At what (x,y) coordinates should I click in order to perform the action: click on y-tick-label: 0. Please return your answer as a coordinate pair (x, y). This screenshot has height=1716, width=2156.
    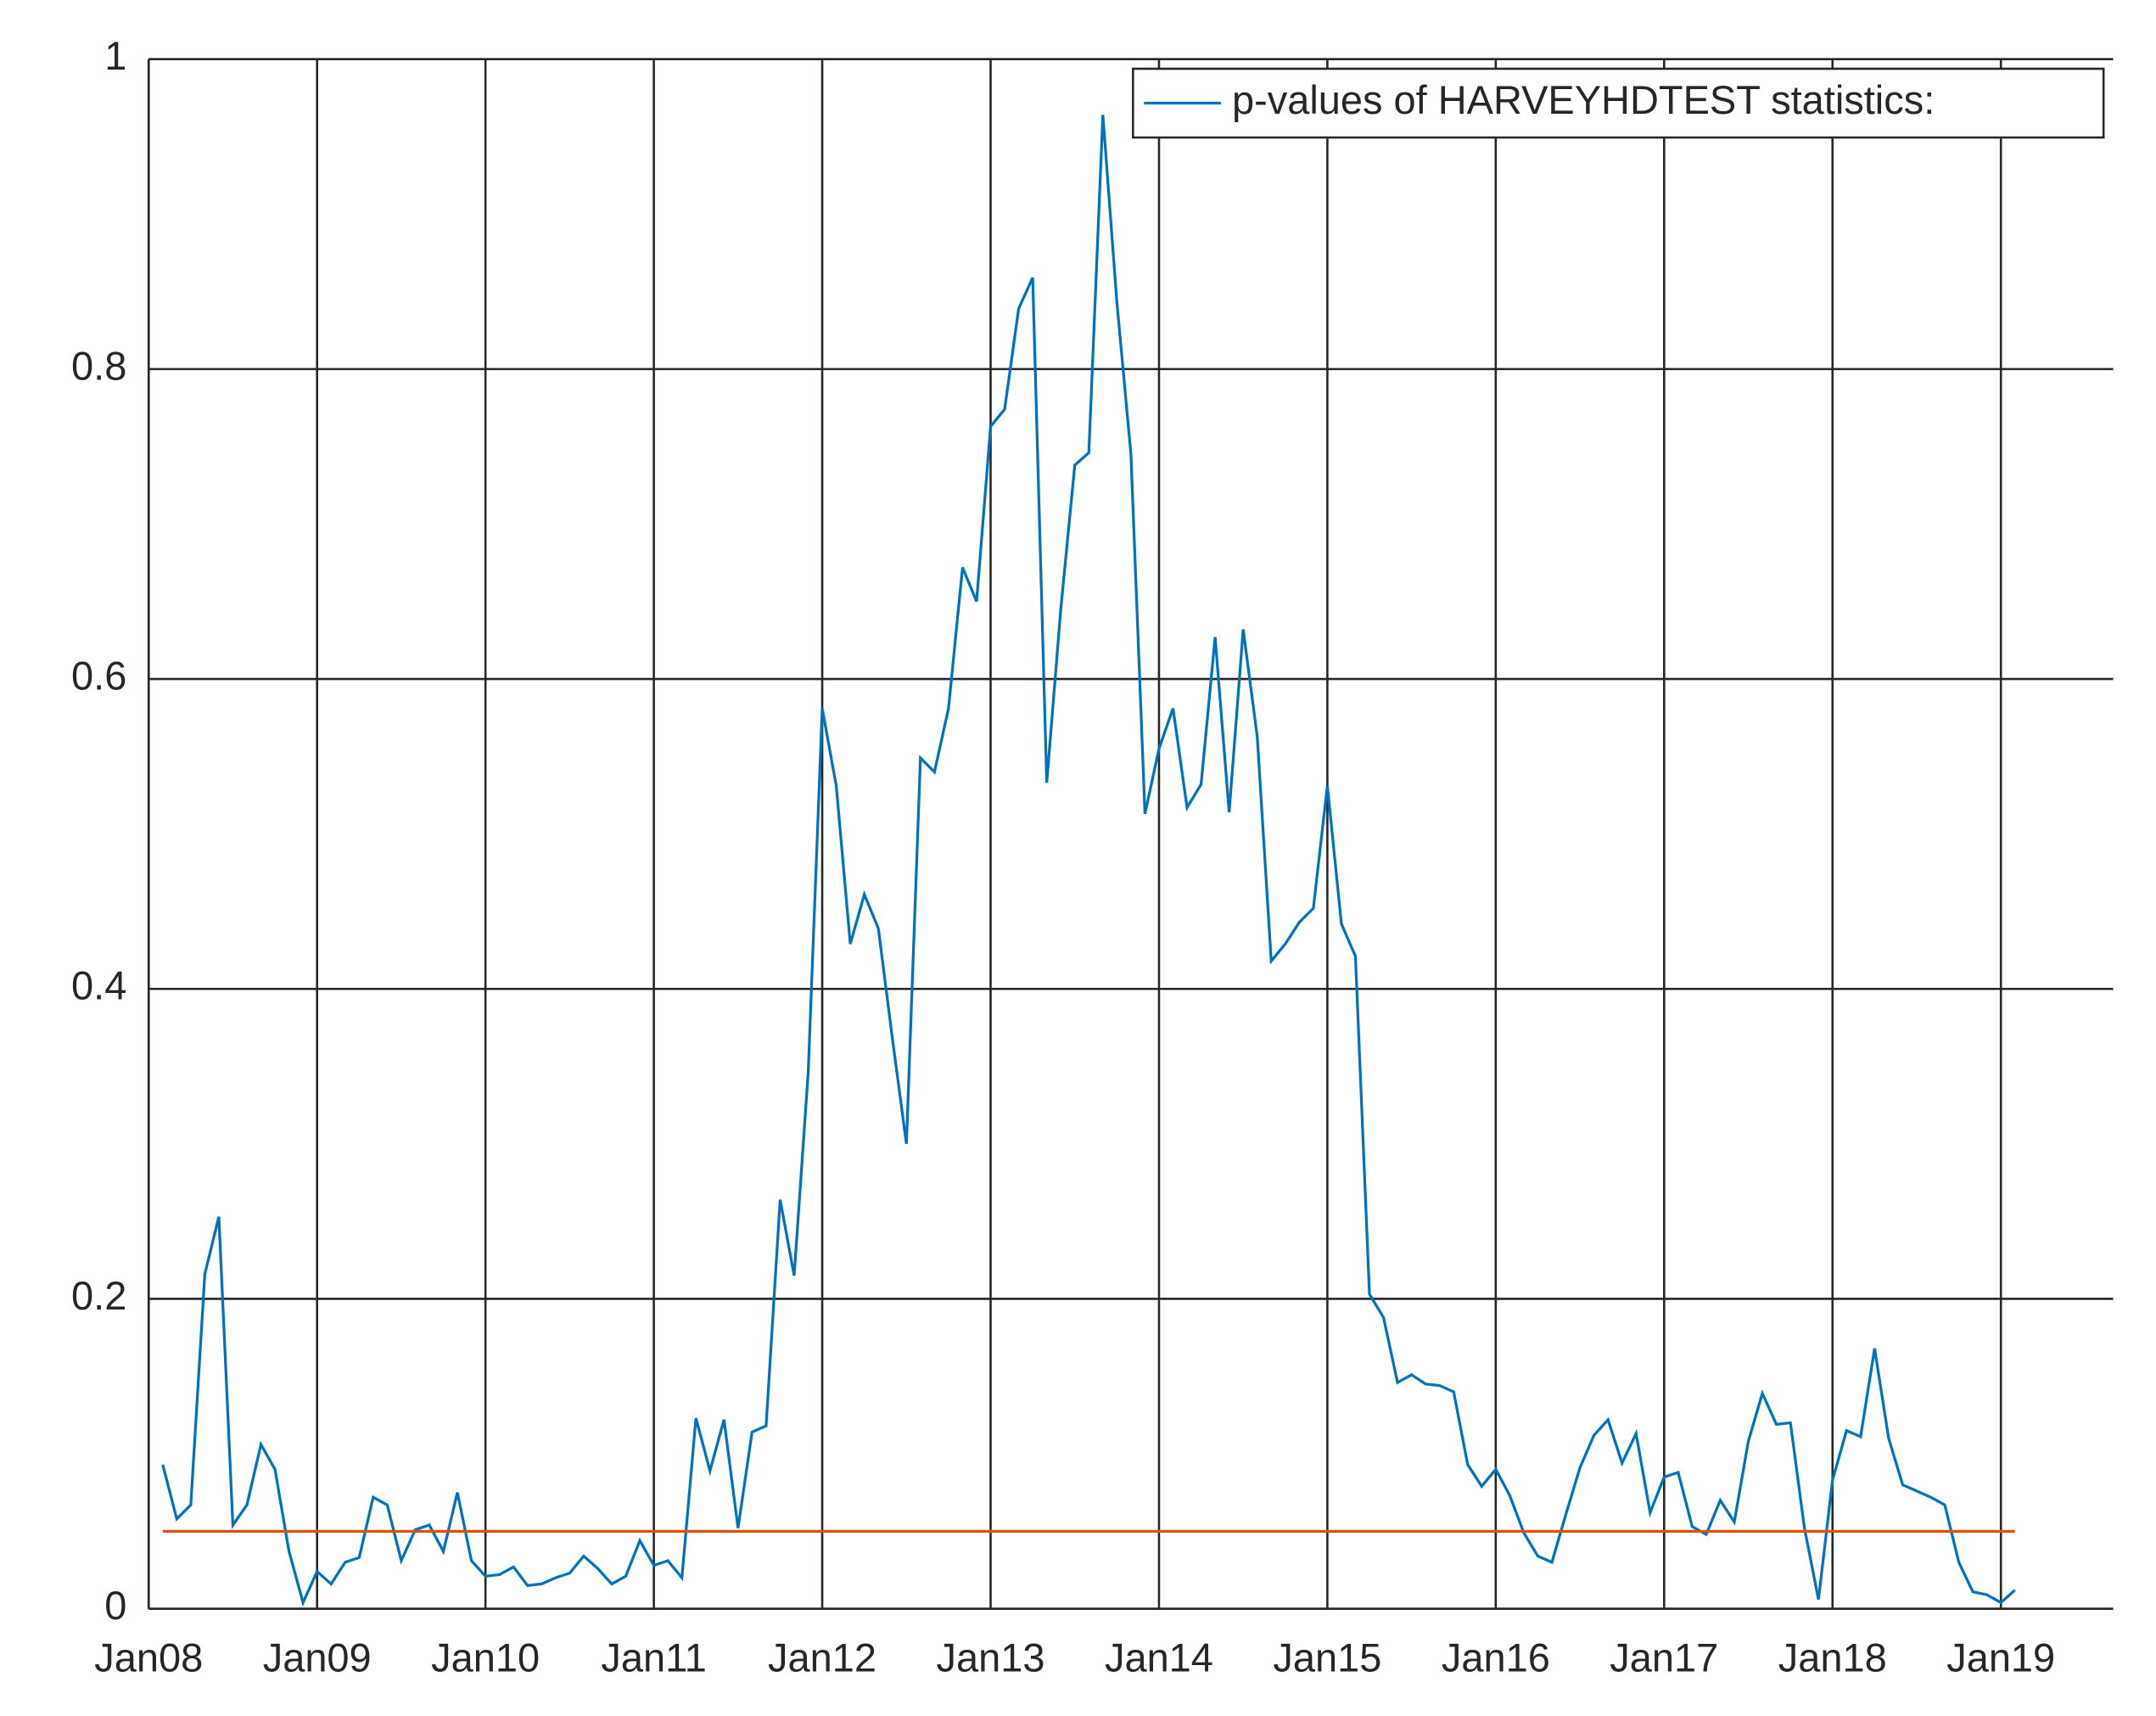
    Looking at the image, I should click on (115, 1605).